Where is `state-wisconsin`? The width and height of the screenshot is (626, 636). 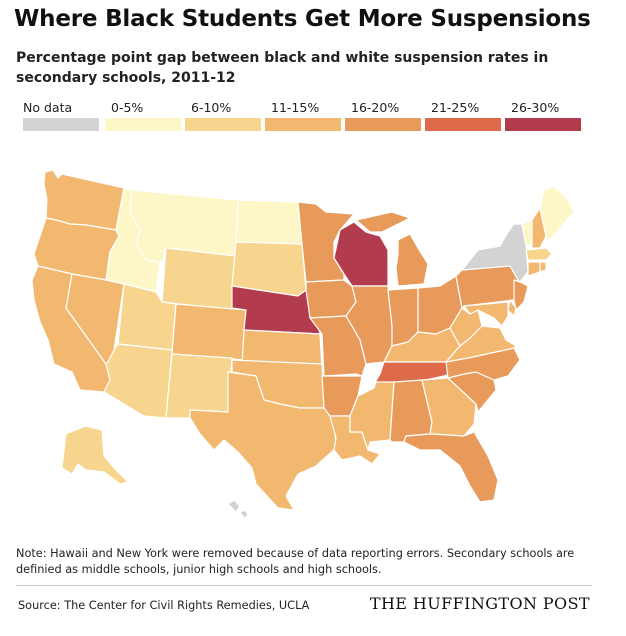
state-wisconsin is located at coordinates (361, 254).